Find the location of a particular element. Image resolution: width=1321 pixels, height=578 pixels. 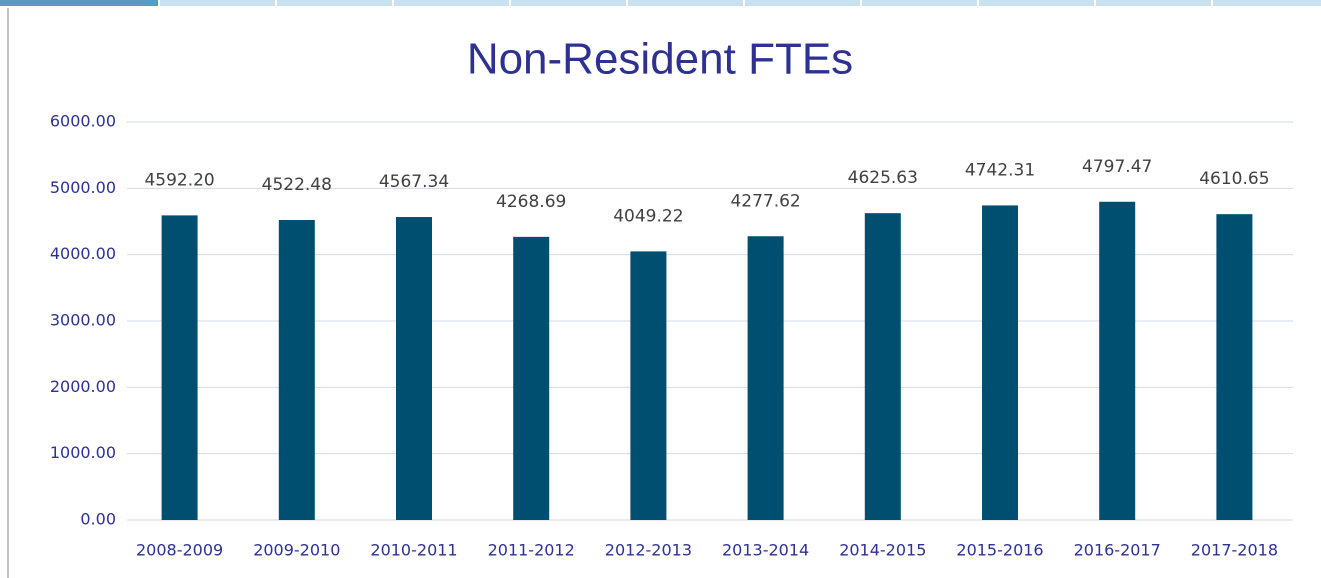

data-label: 4625.63 is located at coordinates (883, 178).